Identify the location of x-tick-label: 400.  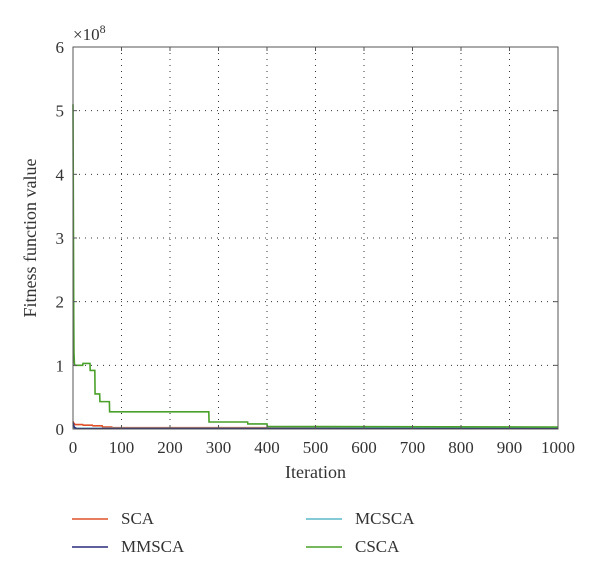
(267, 447).